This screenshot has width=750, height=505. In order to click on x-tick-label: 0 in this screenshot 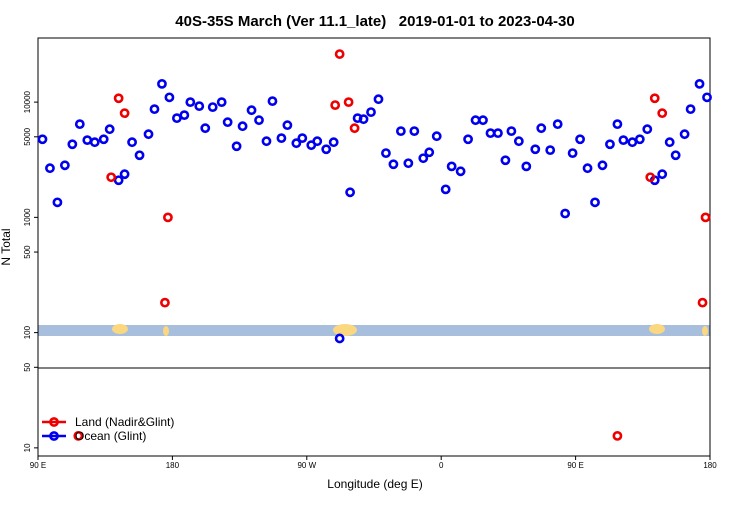, I will do `click(441, 465)`.